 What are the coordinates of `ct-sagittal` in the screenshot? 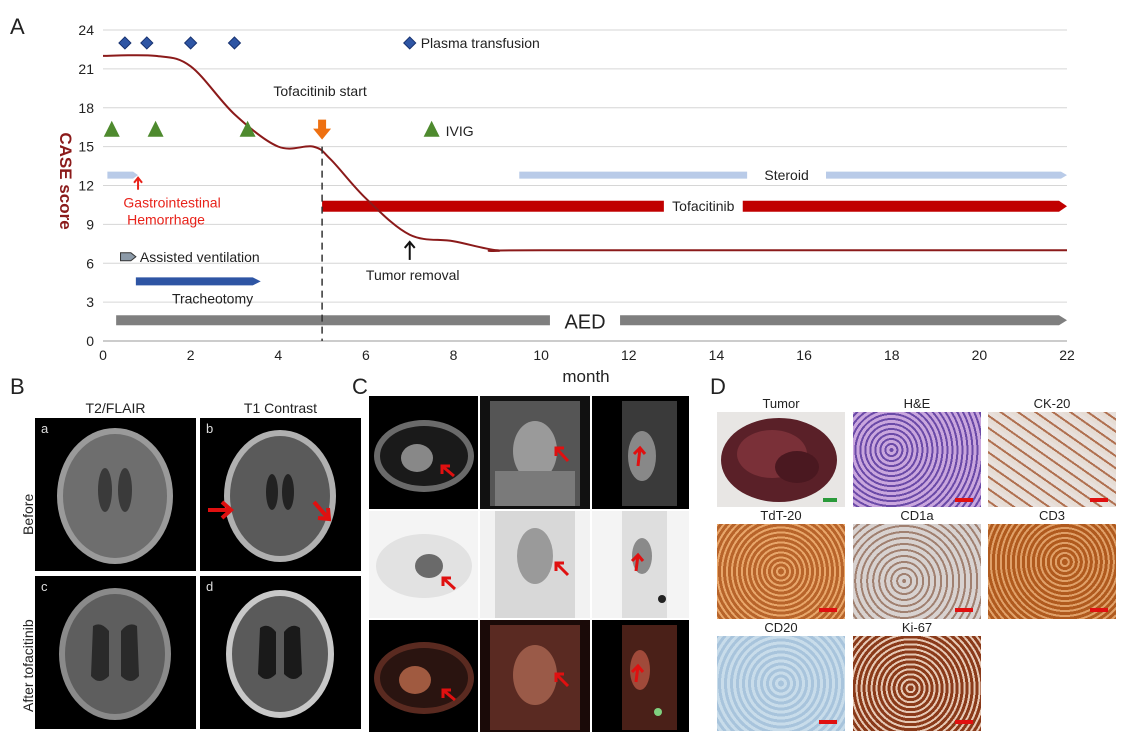 It's located at (640, 452).